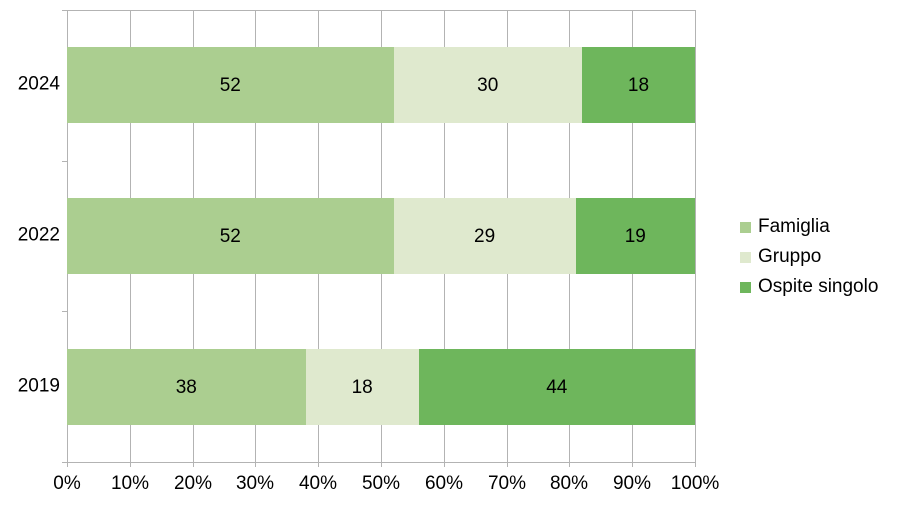 Image resolution: width=907 pixels, height=510 pixels. Describe the element at coordinates (745, 287) in the screenshot. I see `legend-swatch-ospite-singolo` at that location.